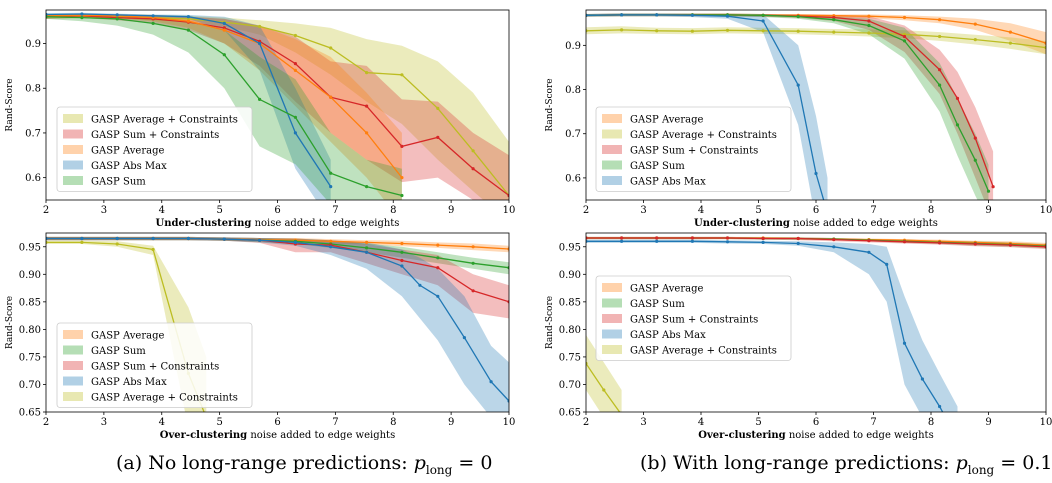 The width and height of the screenshot is (1052, 483). What do you see at coordinates (277, 210) in the screenshot?
I see `x-tick-label: 6` at bounding box center [277, 210].